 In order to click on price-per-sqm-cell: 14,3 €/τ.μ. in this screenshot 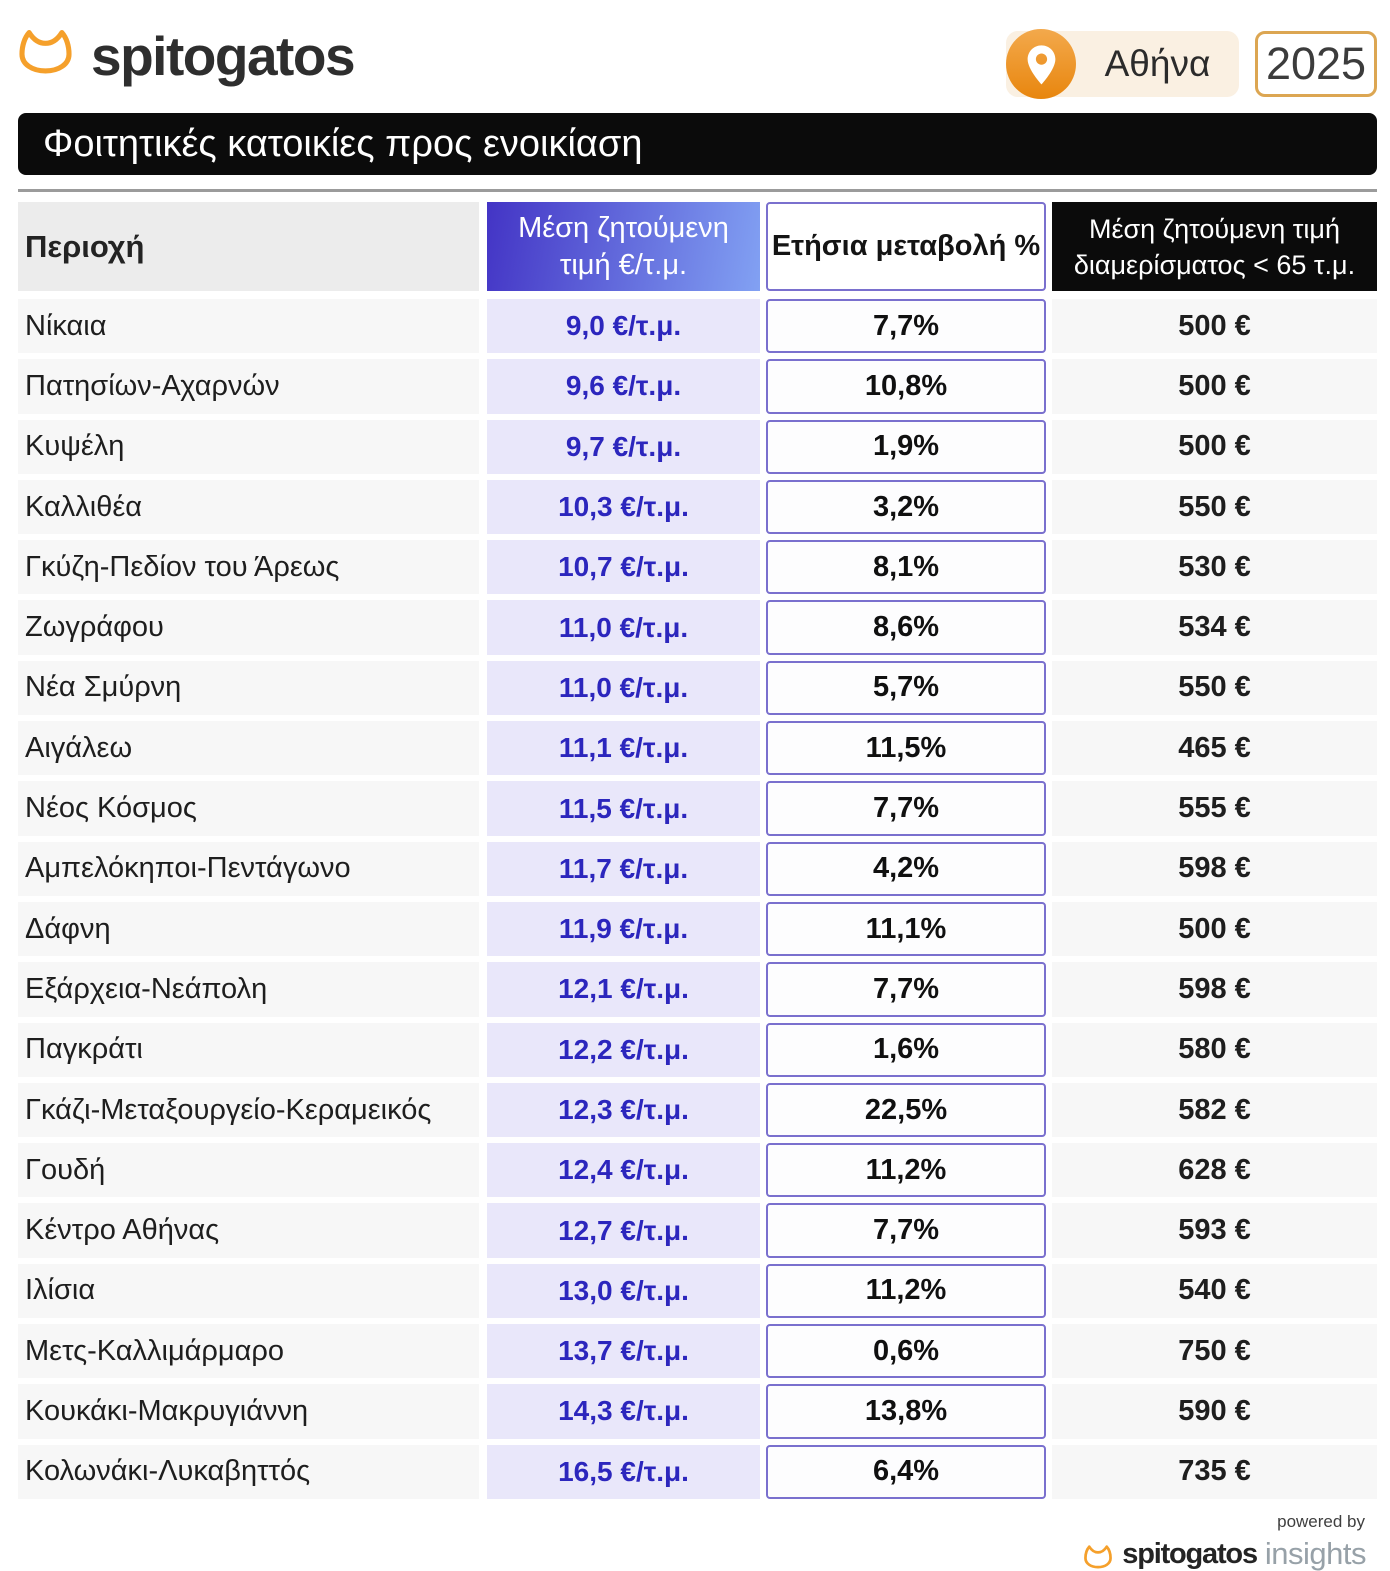, I will do `click(623, 1411)`.